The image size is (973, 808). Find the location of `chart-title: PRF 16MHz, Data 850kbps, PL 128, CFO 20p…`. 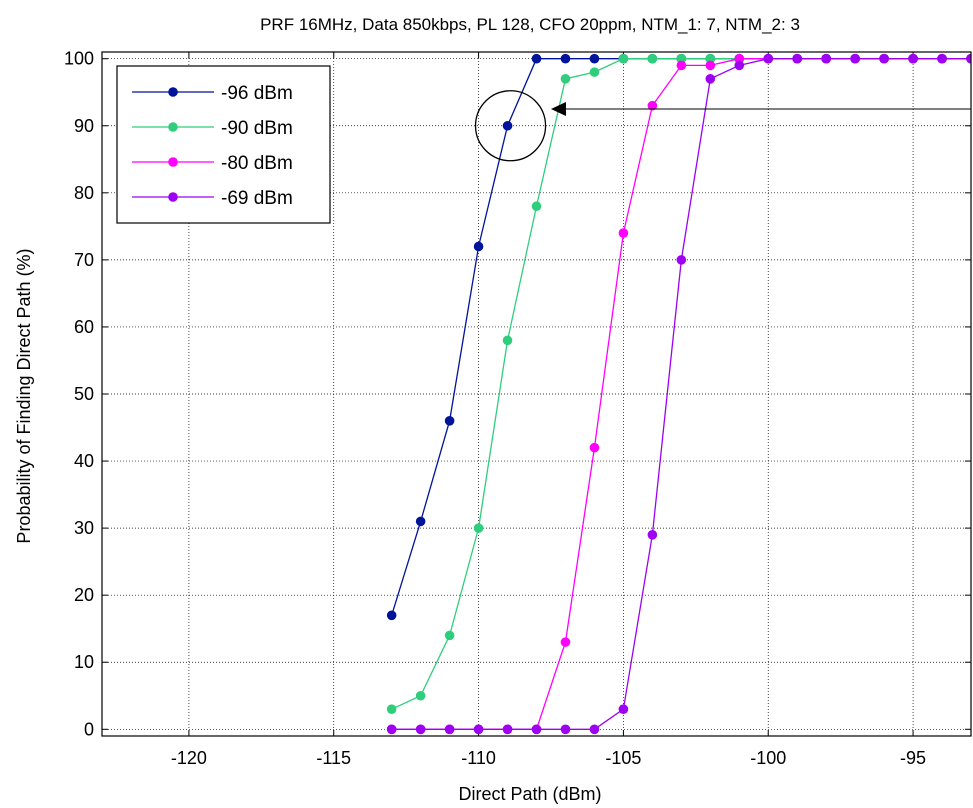

chart-title: PRF 16MHz, Data 850kbps, PL 128, CFO 20p… is located at coordinates (530, 24).